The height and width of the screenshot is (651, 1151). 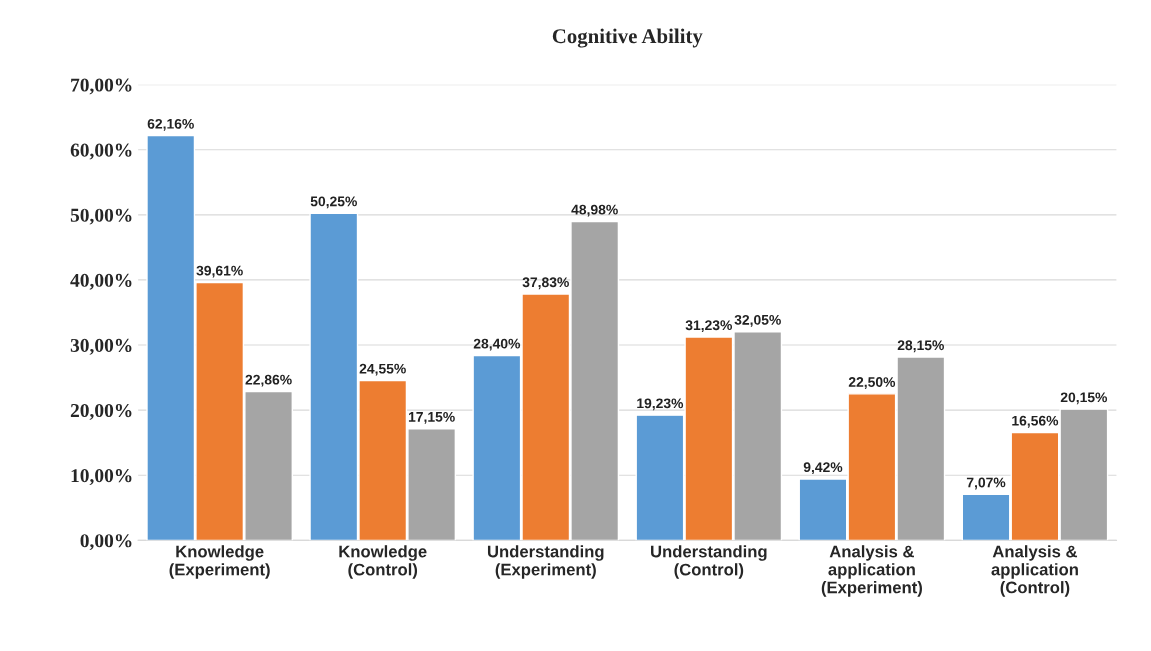 I want to click on data-label: 28,40%, so click(x=497, y=344).